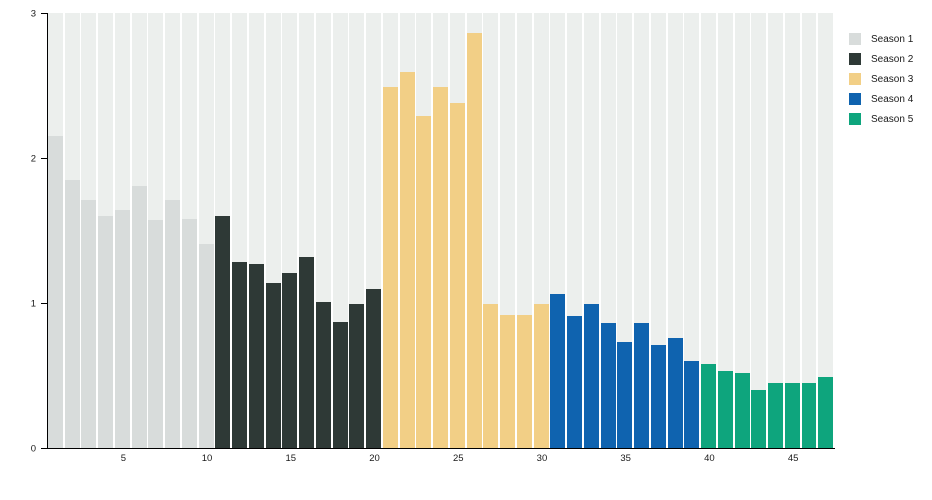 The width and height of the screenshot is (932, 500). Describe the element at coordinates (793, 458) in the screenshot. I see `x-tick-label: 45` at that location.